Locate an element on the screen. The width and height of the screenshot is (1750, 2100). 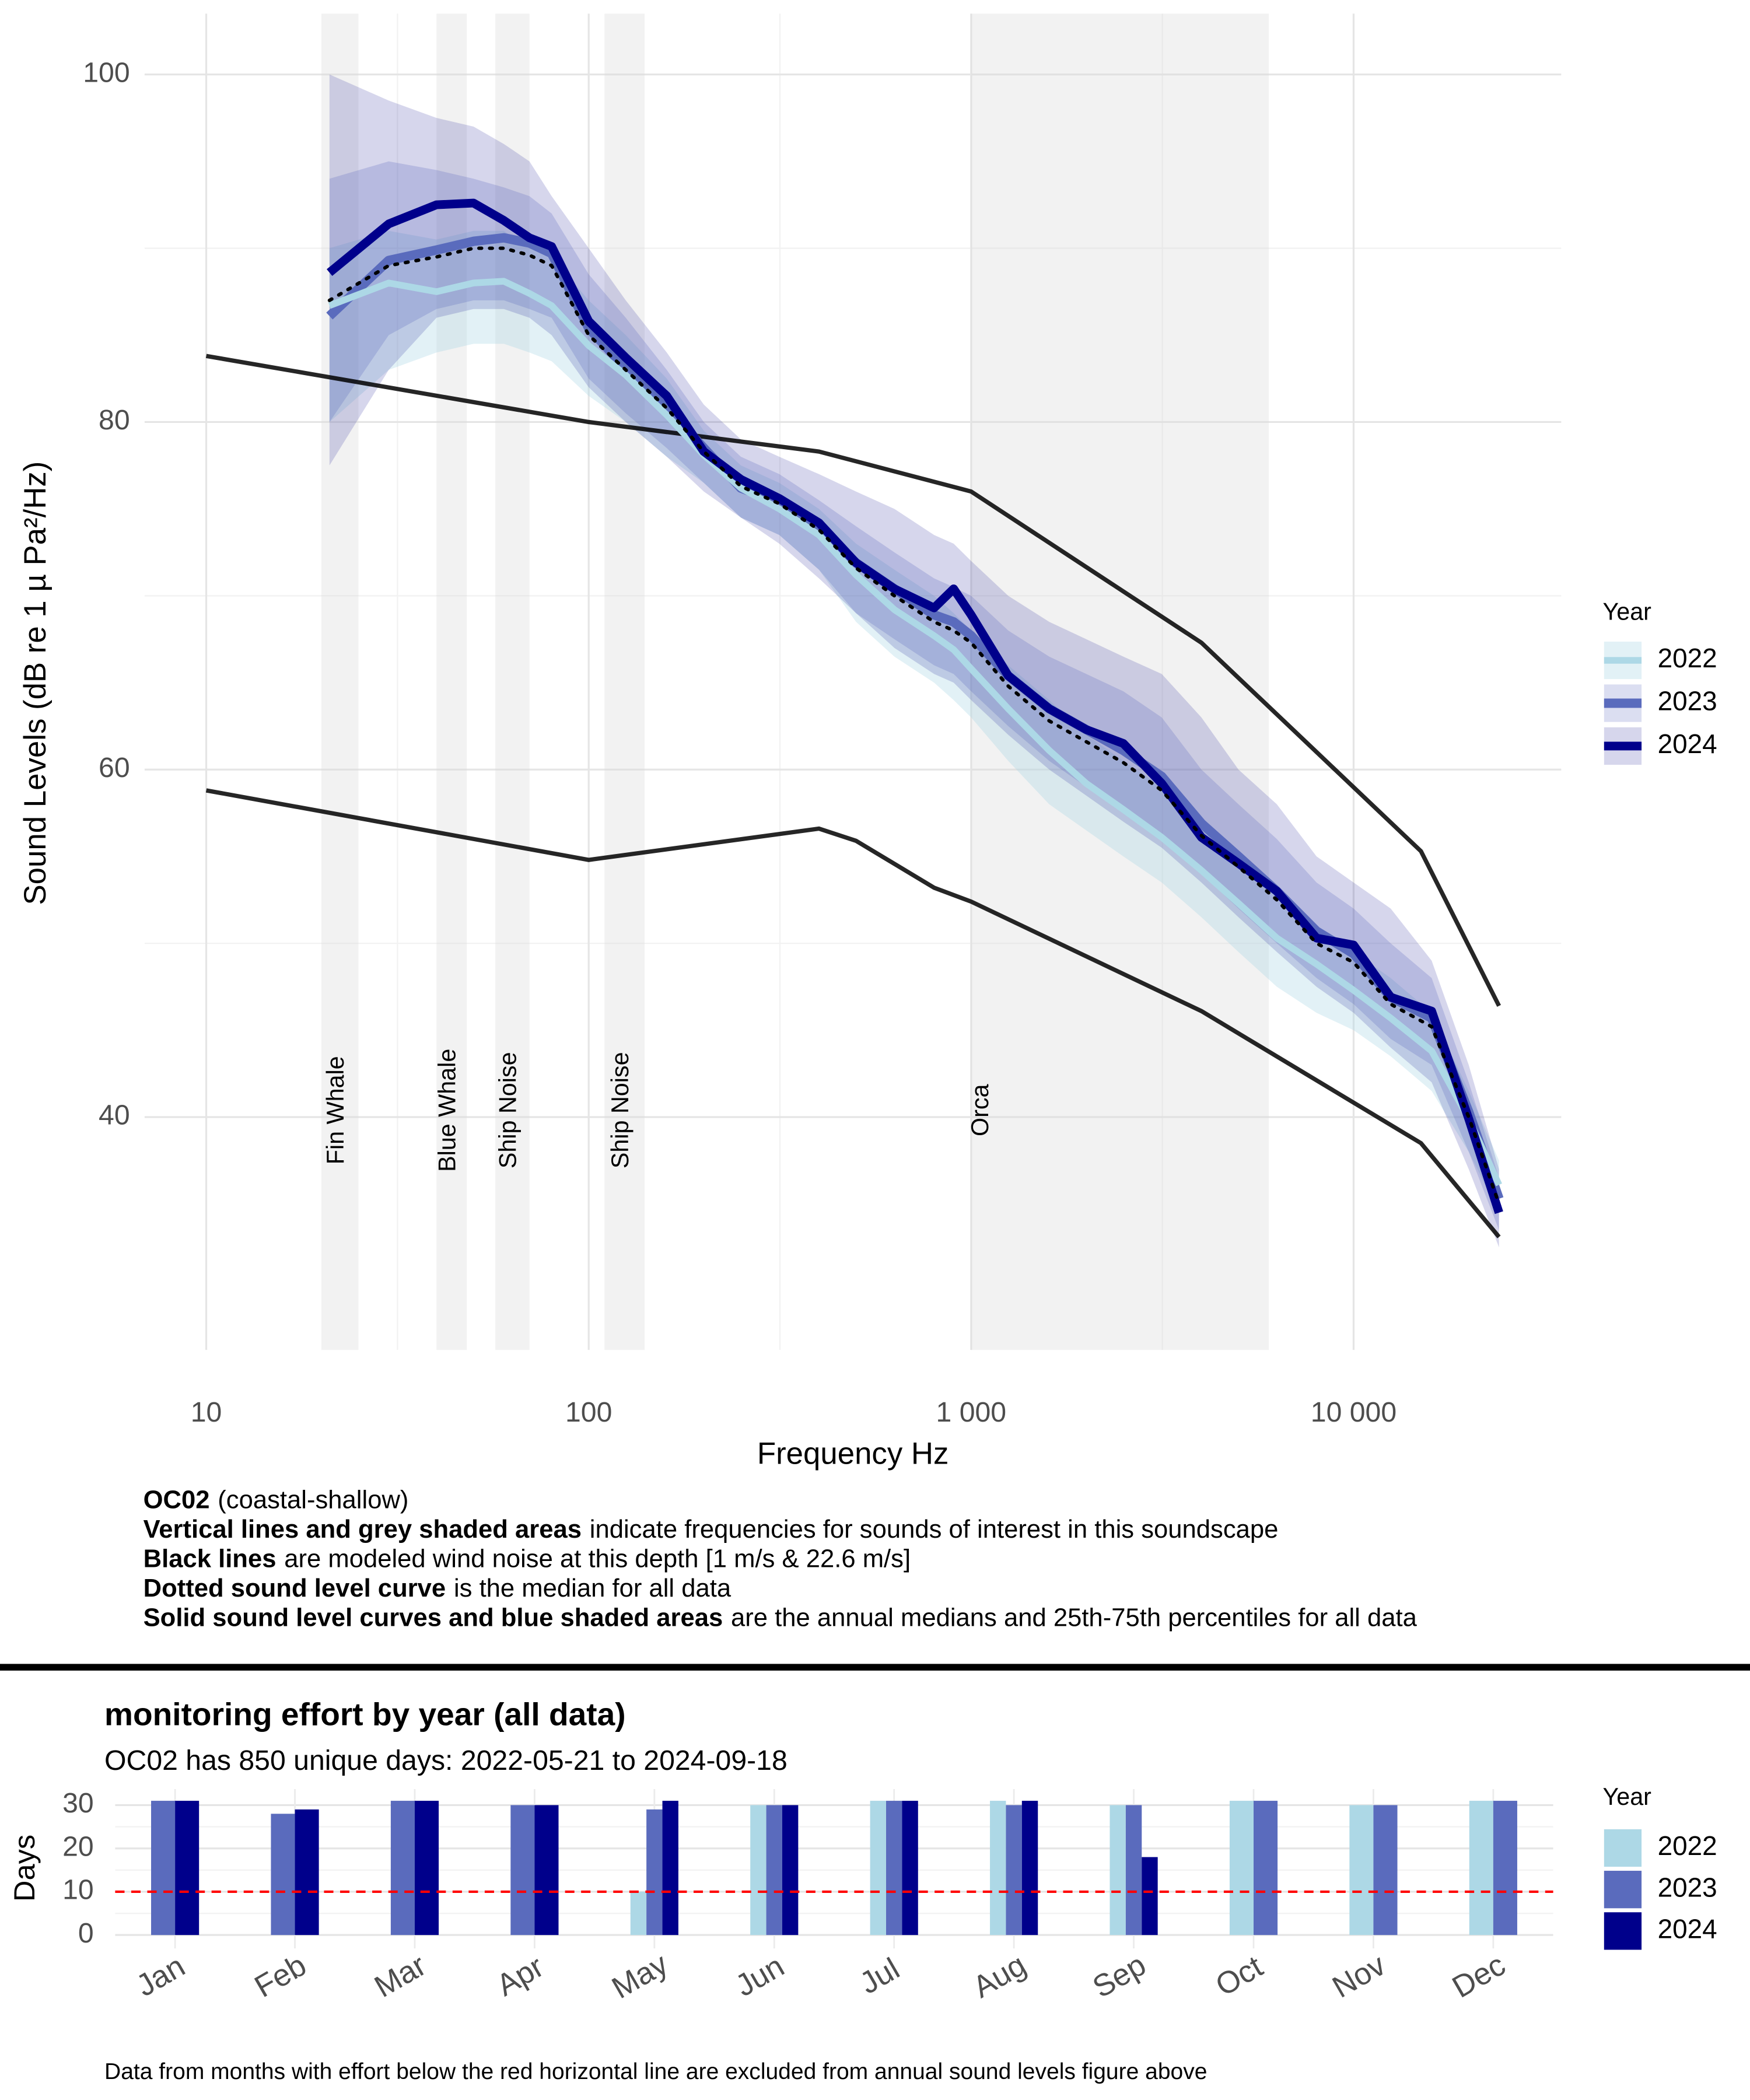
note-bold: Black lines is located at coordinates (210, 1559).